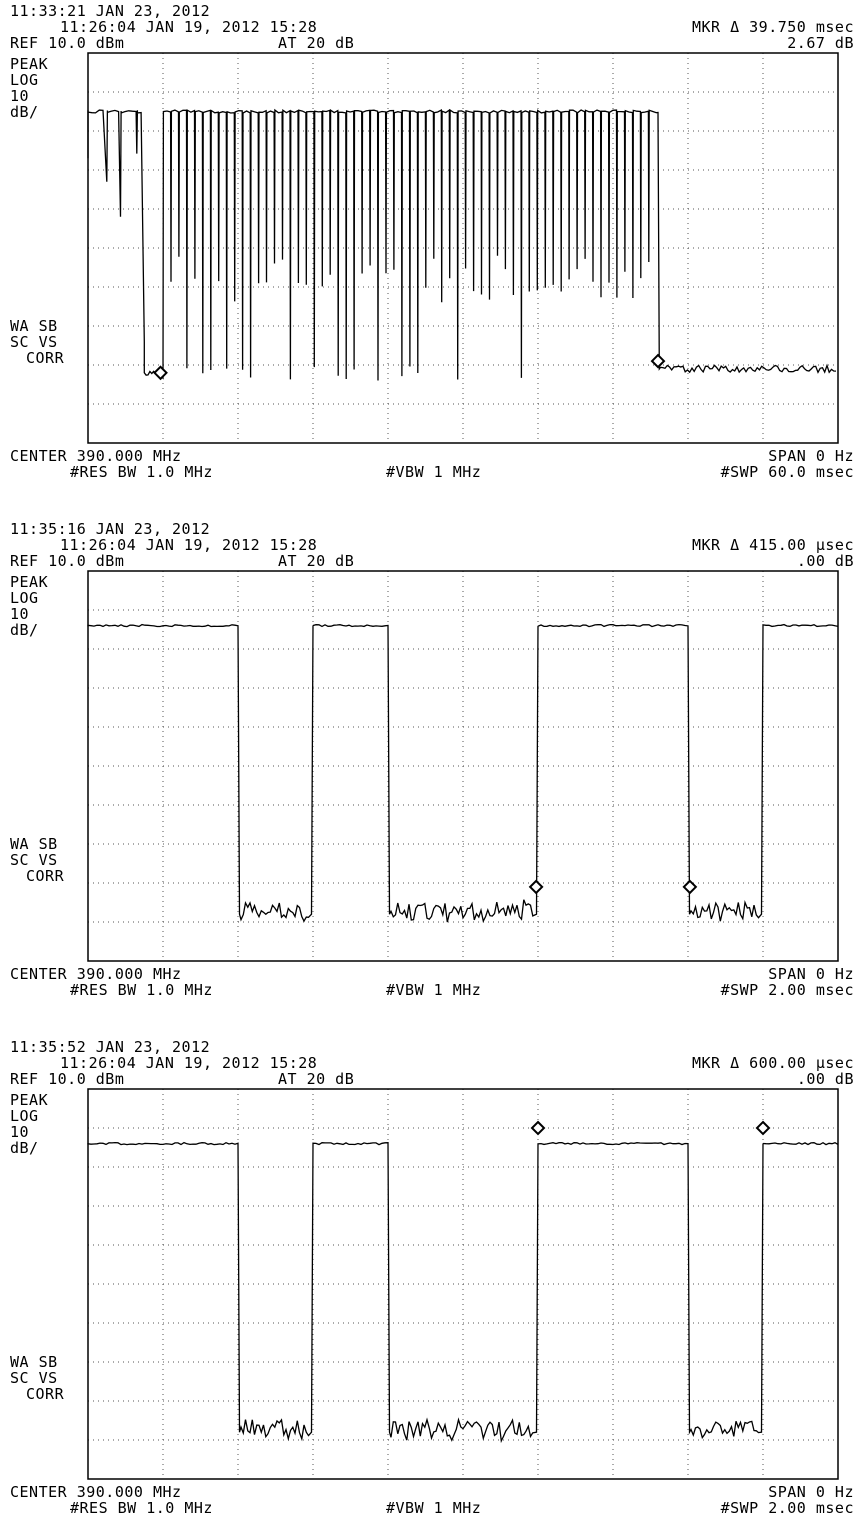  I want to click on timestamp-label: 11:33:21 JAN 23, 2012, so click(110, 11).